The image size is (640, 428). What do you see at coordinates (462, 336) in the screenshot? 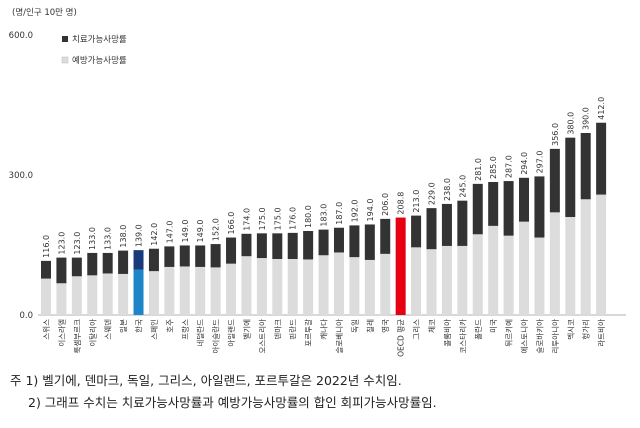
I see `category-label: 코스타리카` at bounding box center [462, 336].